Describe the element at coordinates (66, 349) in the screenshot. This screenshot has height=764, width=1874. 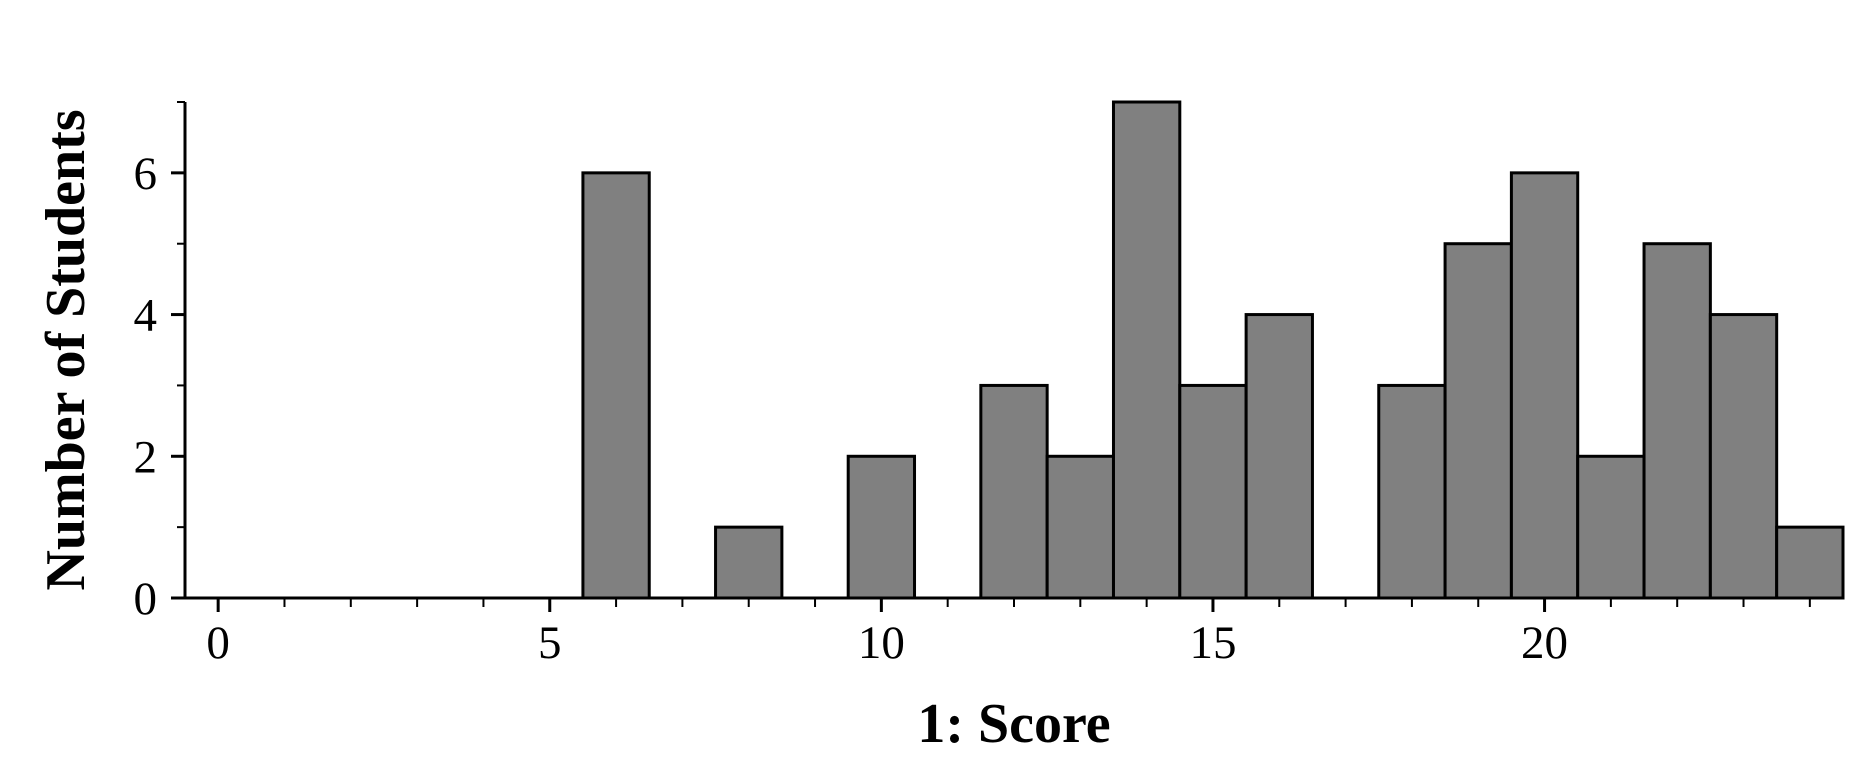
I see `y-axis-title: Number of Students` at that location.